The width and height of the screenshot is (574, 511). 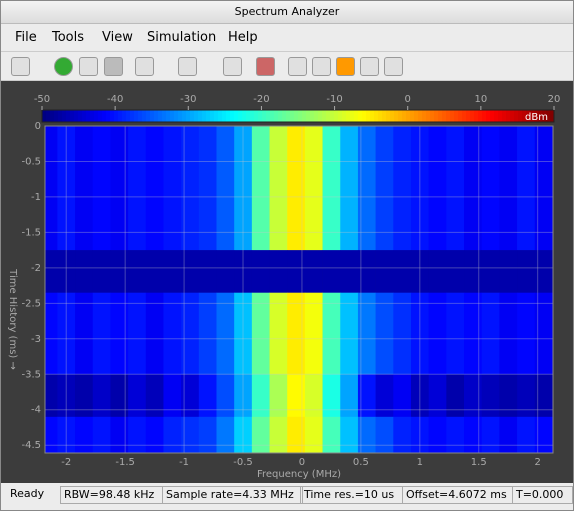 I want to click on x-tick-label: 1, so click(x=420, y=462).